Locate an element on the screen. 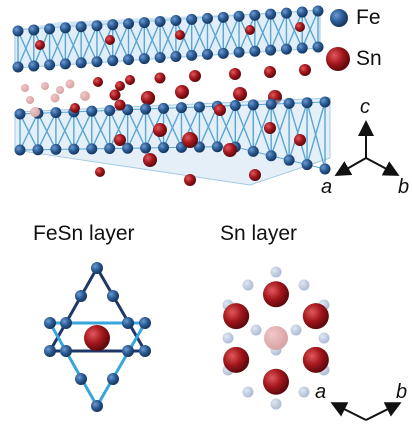 The width and height of the screenshot is (413, 427). axes-triad-top is located at coordinates (367, 148).